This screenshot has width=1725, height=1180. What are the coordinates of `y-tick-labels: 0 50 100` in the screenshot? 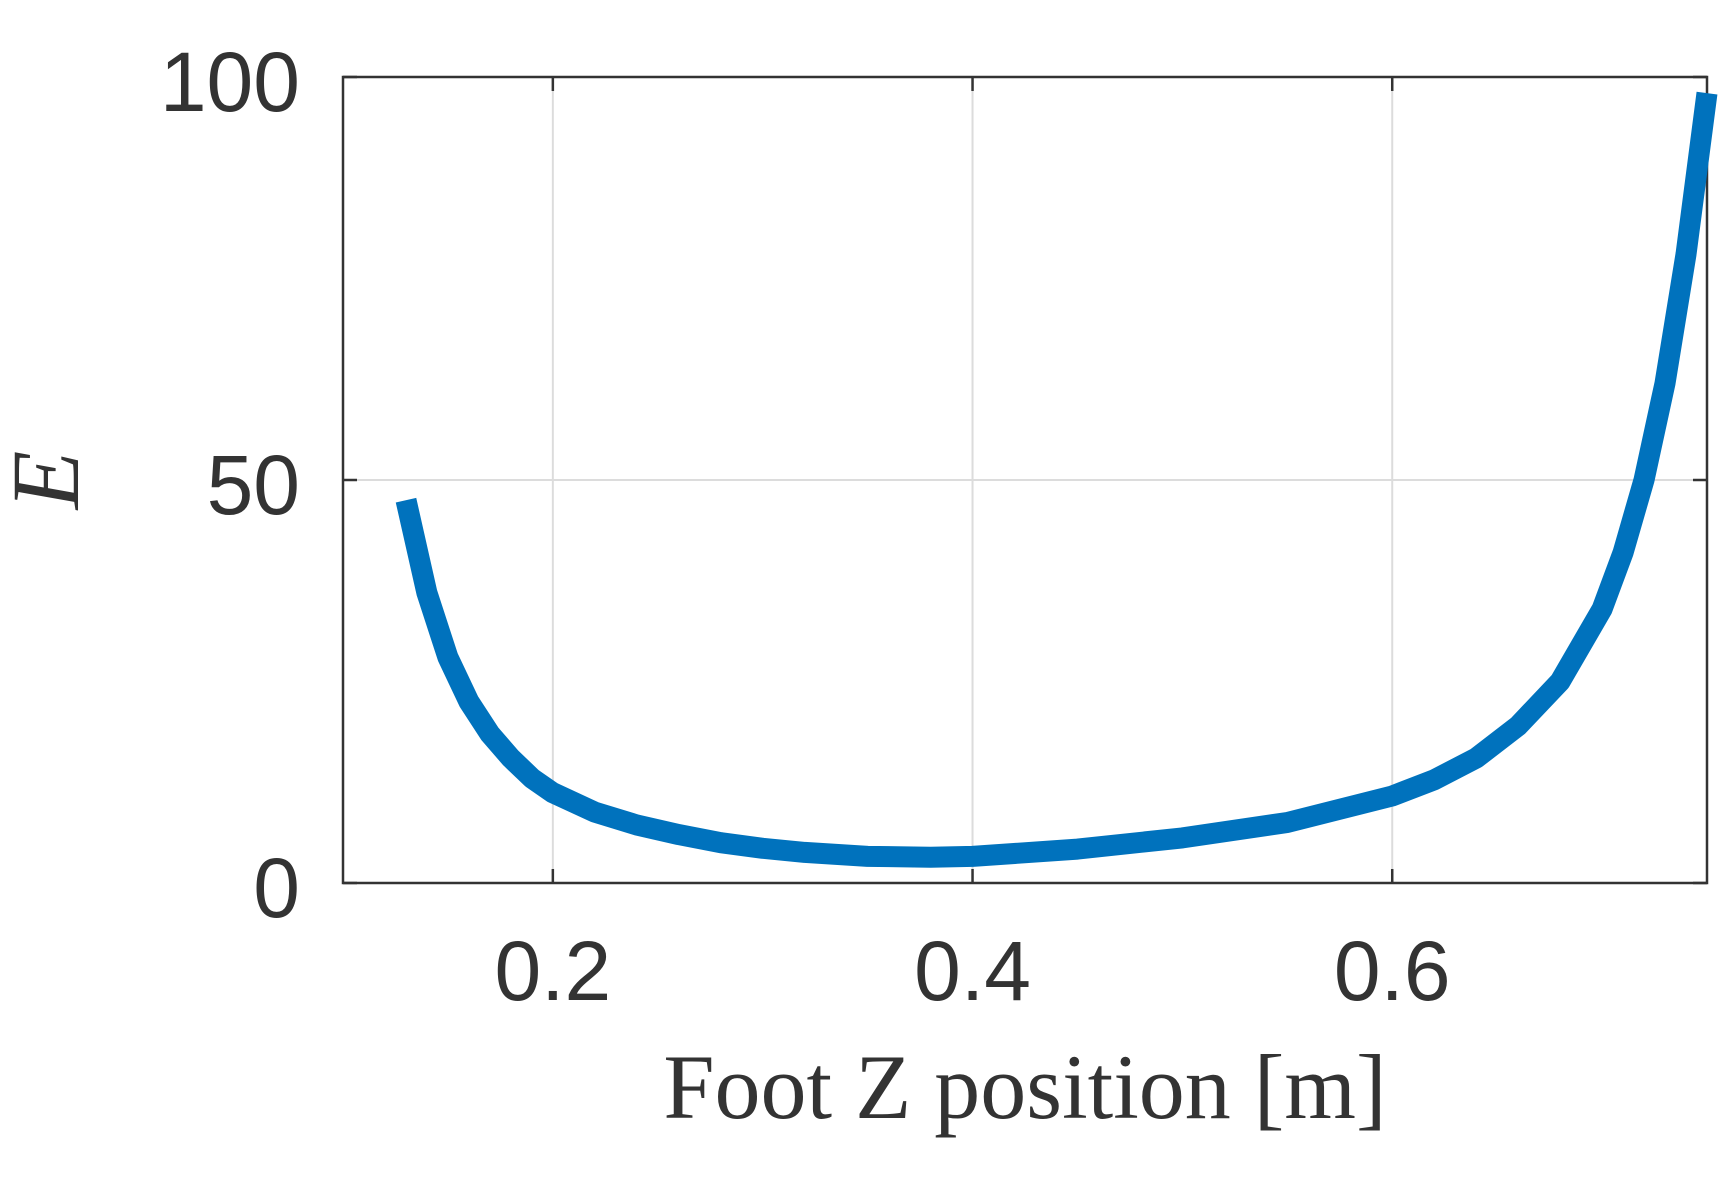 It's located at (230, 485).